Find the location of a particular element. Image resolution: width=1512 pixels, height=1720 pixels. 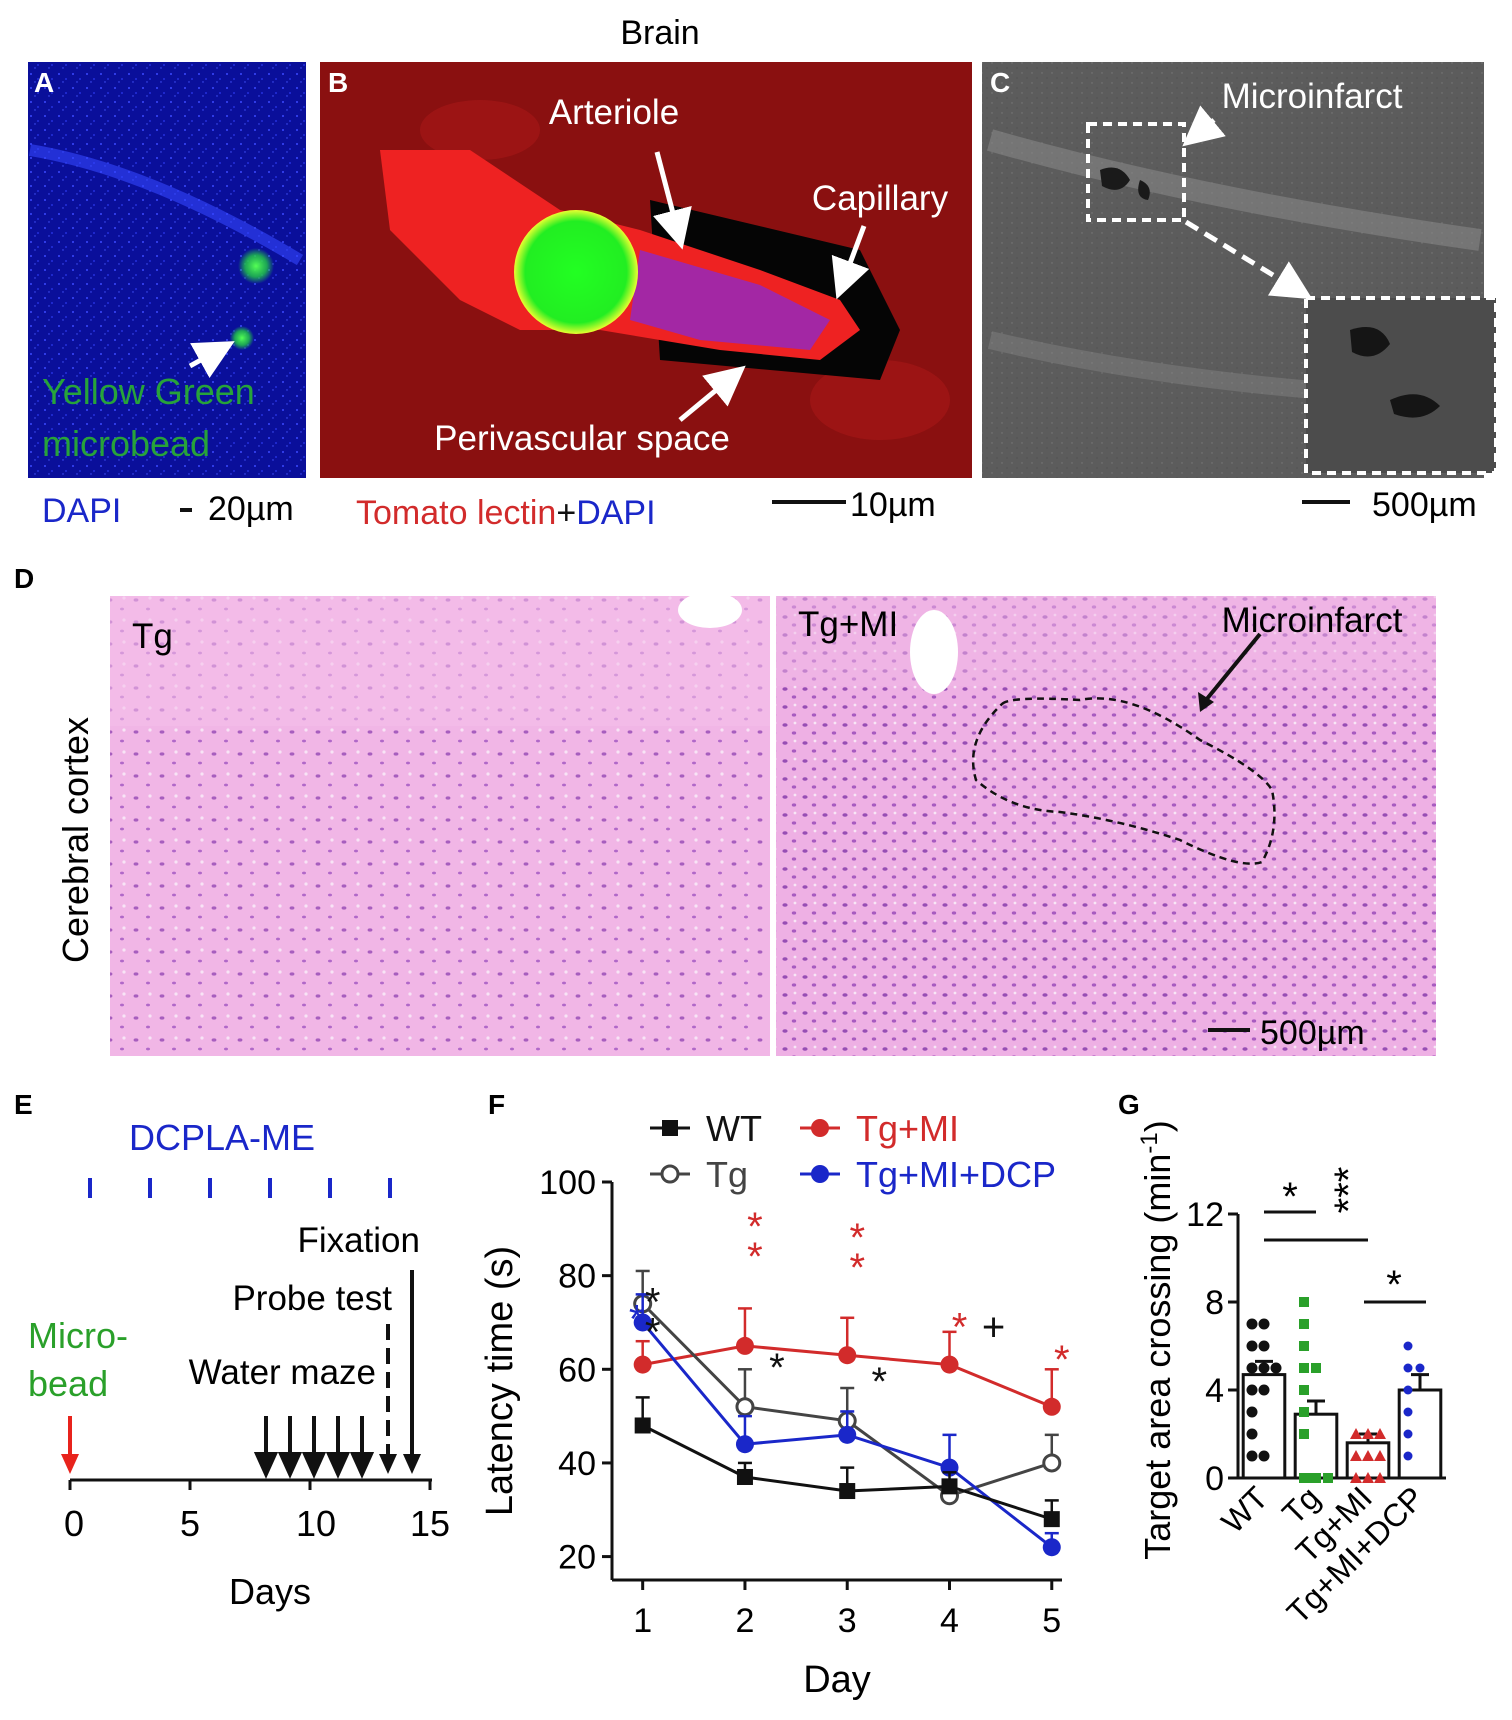

cerebral-cortex-label: Cerebral cortex is located at coordinates (75, 840).